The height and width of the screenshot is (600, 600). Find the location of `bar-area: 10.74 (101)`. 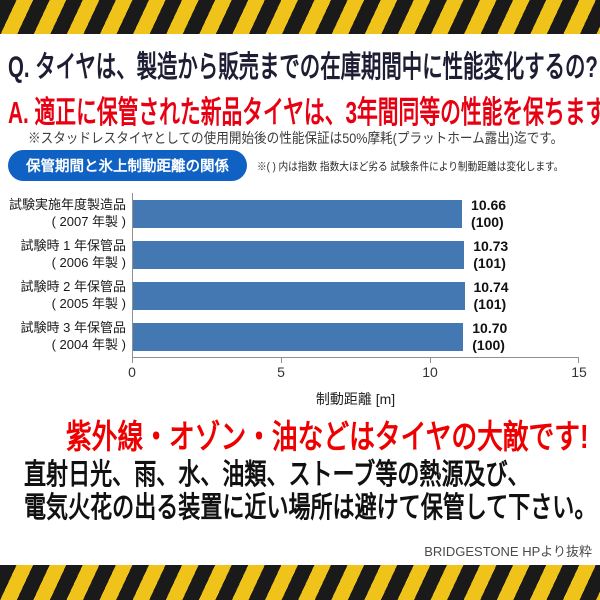

bar-area: 10.74 (101) is located at coordinates (364, 295).